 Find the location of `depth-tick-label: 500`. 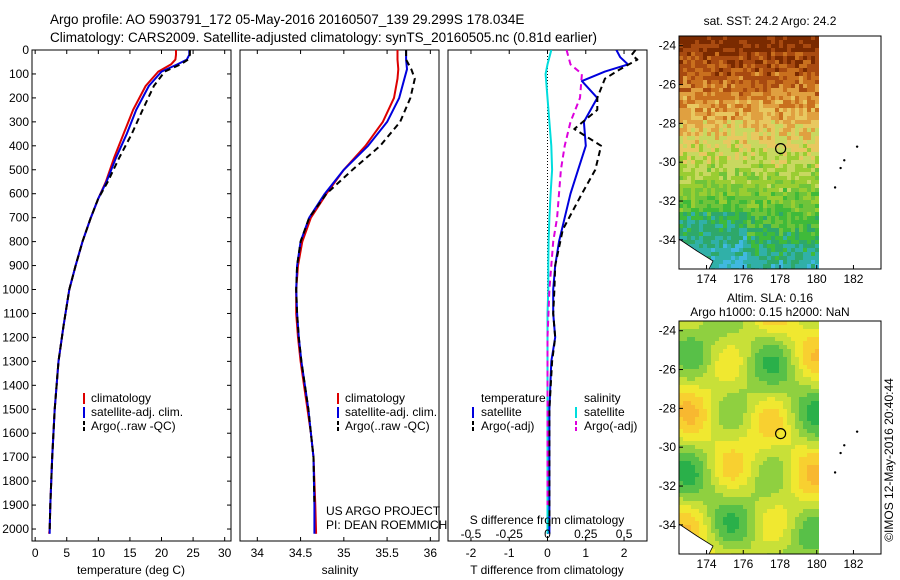

depth-tick-label: 500 is located at coordinates (19, 170).